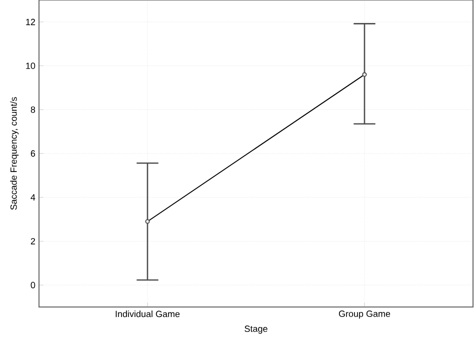 Image resolution: width=474 pixels, height=349 pixels. What do you see at coordinates (364, 314) in the screenshot?
I see `x-tick-label: Group Game` at bounding box center [364, 314].